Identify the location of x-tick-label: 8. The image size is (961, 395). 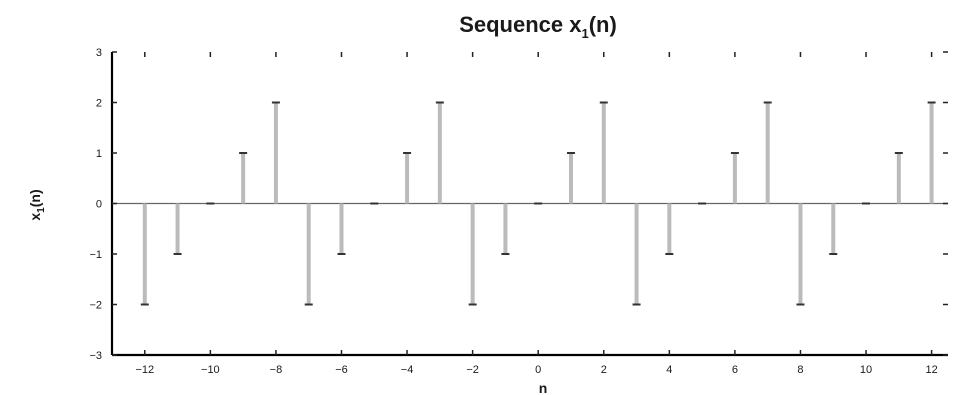
(800, 370).